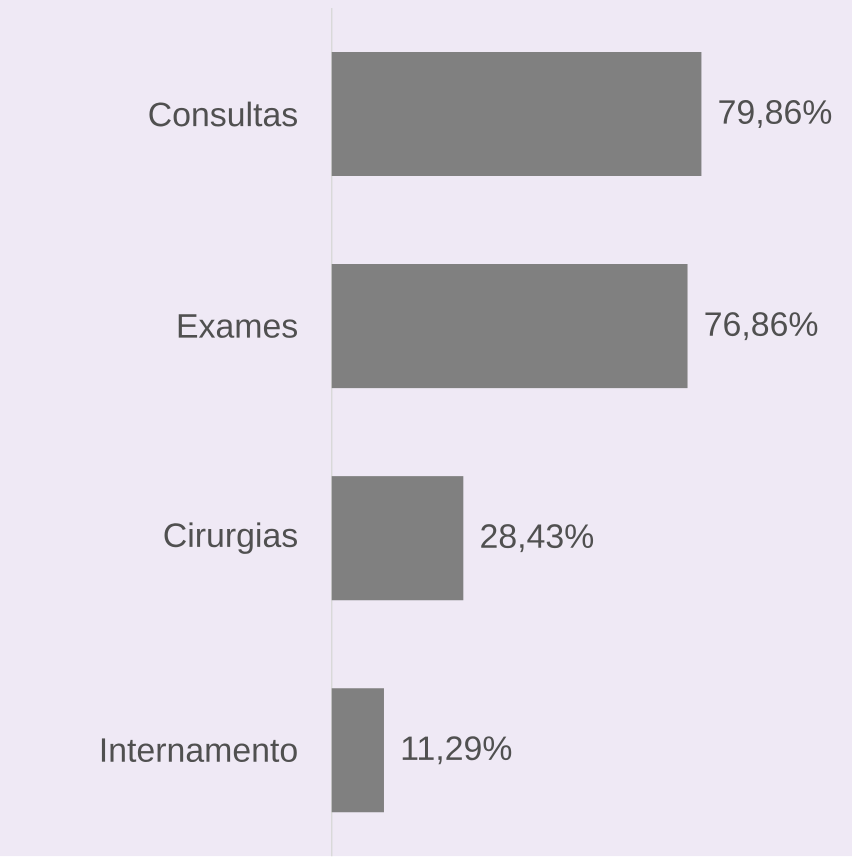 The width and height of the screenshot is (852, 857). I want to click on data-label: 79,86%, so click(775, 114).